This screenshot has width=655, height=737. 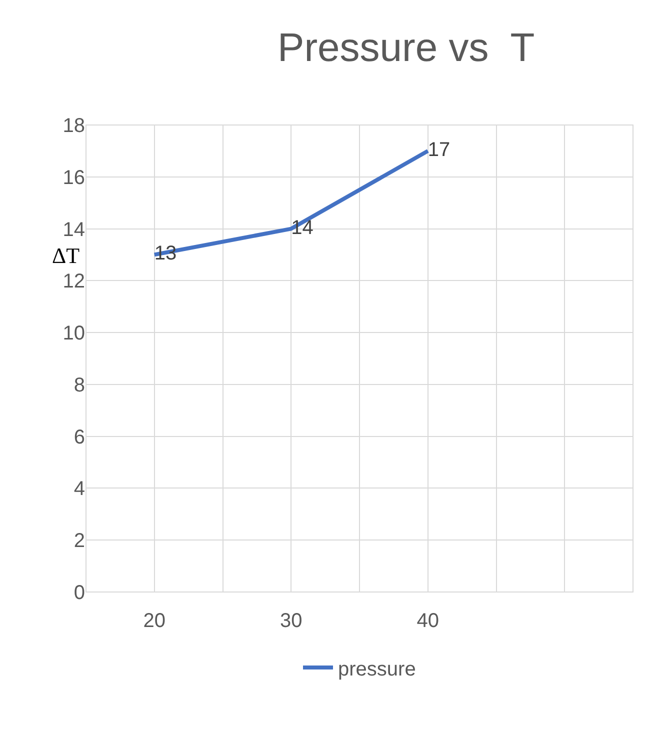 What do you see at coordinates (79, 437) in the screenshot?
I see `y-tick-label: 6` at bounding box center [79, 437].